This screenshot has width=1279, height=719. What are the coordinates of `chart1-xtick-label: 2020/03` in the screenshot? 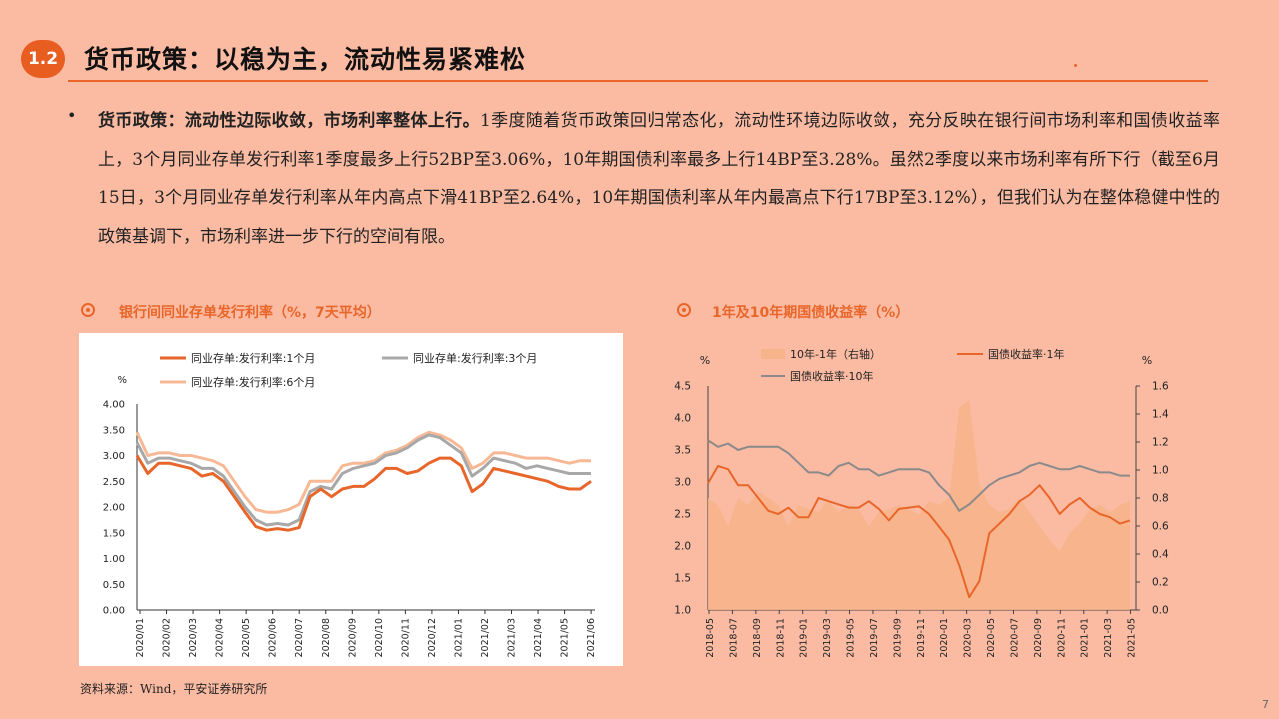 It's located at (193, 637).